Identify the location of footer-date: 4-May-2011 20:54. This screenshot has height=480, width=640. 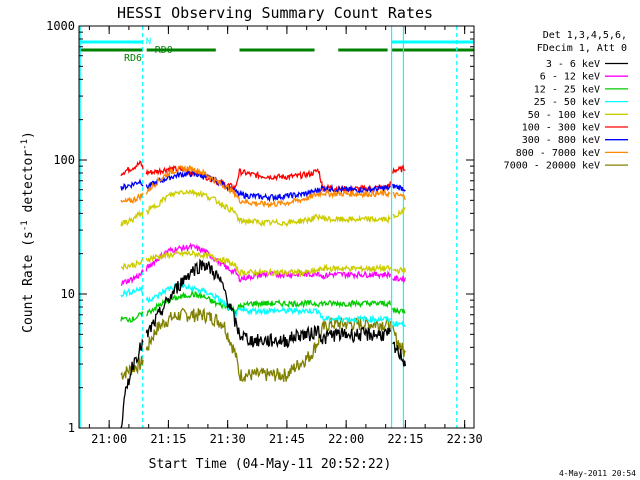
(597, 473).